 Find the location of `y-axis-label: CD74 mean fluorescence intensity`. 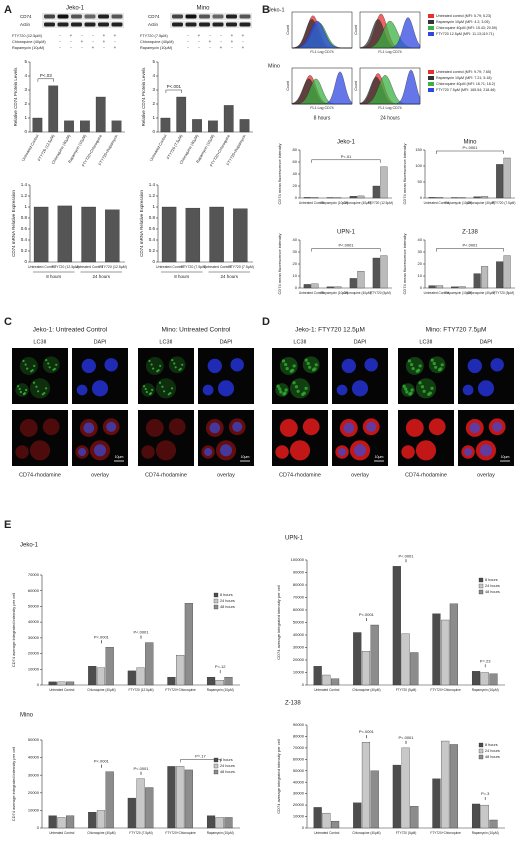

y-axis-label: CD74 mean fluorescence intensity is located at coordinates (404, 264).